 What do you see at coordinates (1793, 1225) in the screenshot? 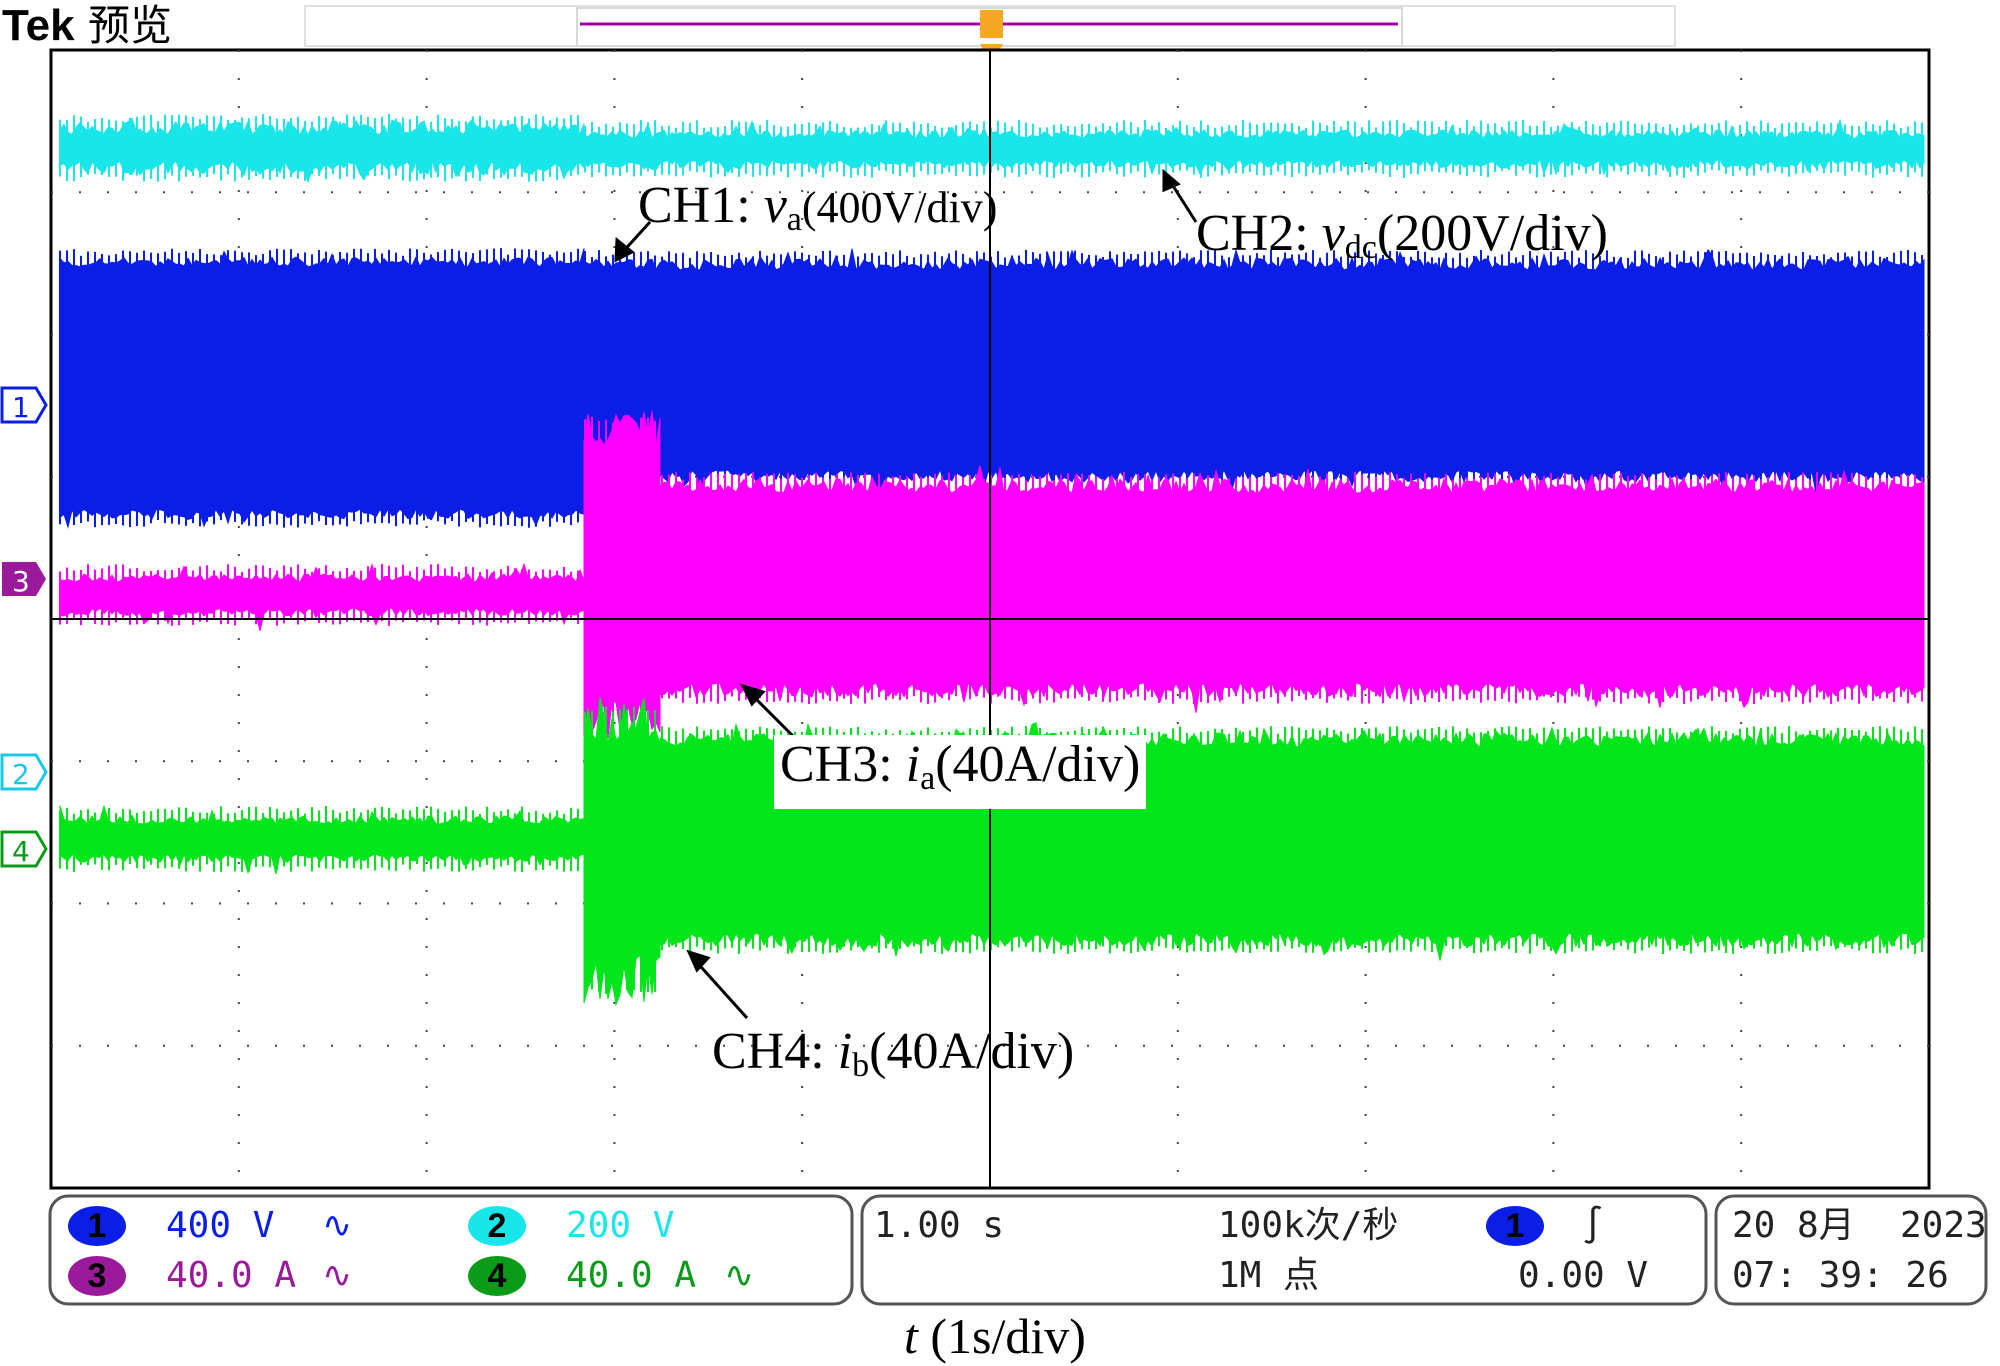
I see `date-readout: 20 8月` at bounding box center [1793, 1225].